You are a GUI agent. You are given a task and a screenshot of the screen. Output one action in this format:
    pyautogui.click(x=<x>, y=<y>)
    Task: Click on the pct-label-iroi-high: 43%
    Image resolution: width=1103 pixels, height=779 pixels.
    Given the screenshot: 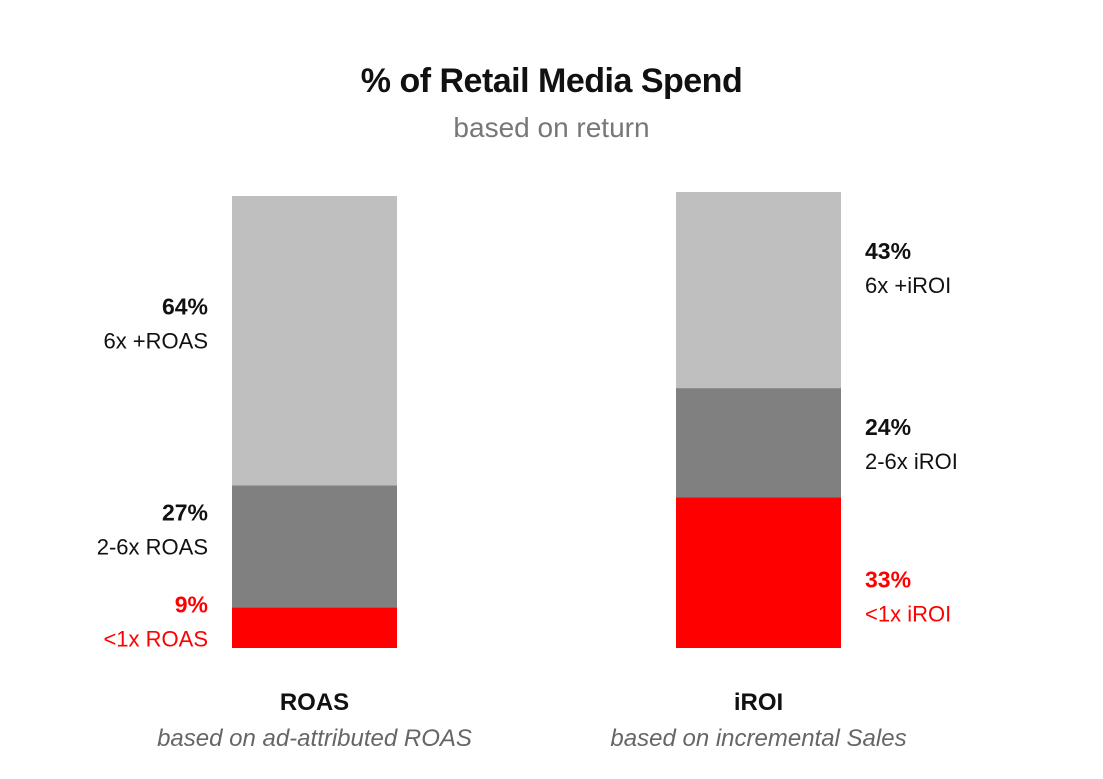 What is the action you would take?
    pyautogui.click(x=888, y=251)
    